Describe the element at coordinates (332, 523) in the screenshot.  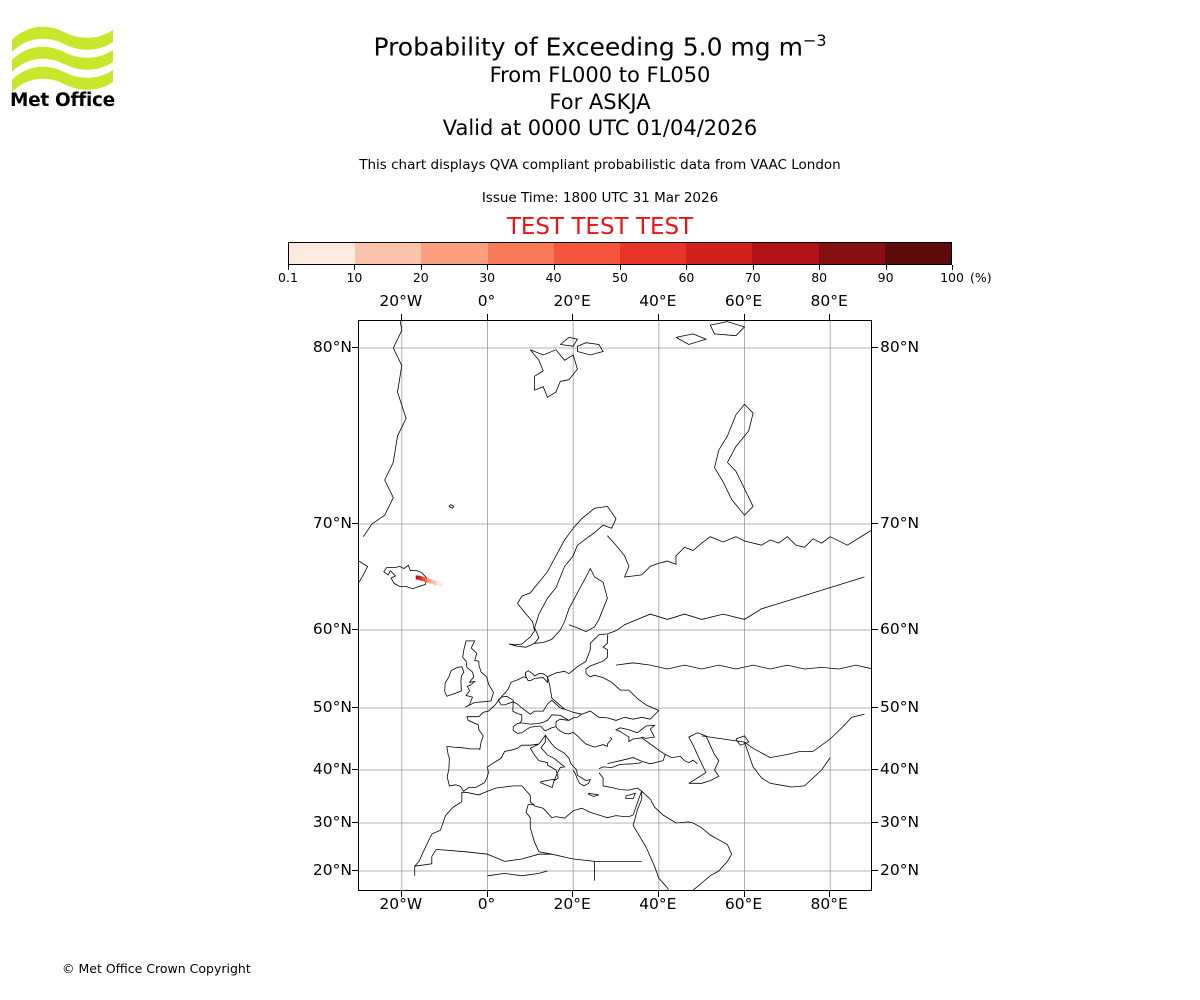
I see `lat-label-left: 70°N` at that location.